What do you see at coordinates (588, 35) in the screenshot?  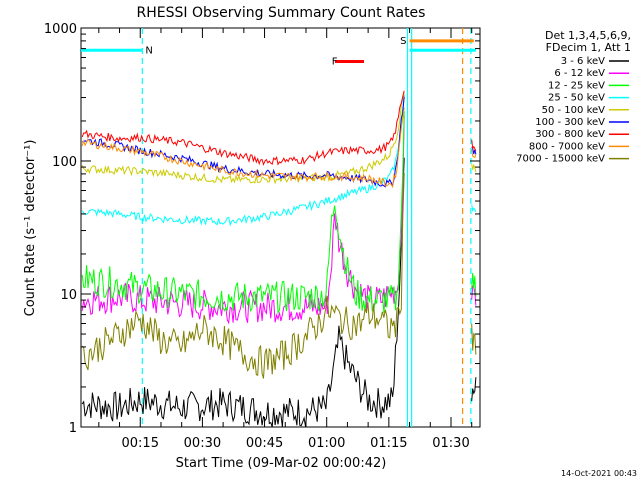 I see `legend-header: Det 1,3,4,5,6,9,` at bounding box center [588, 35].